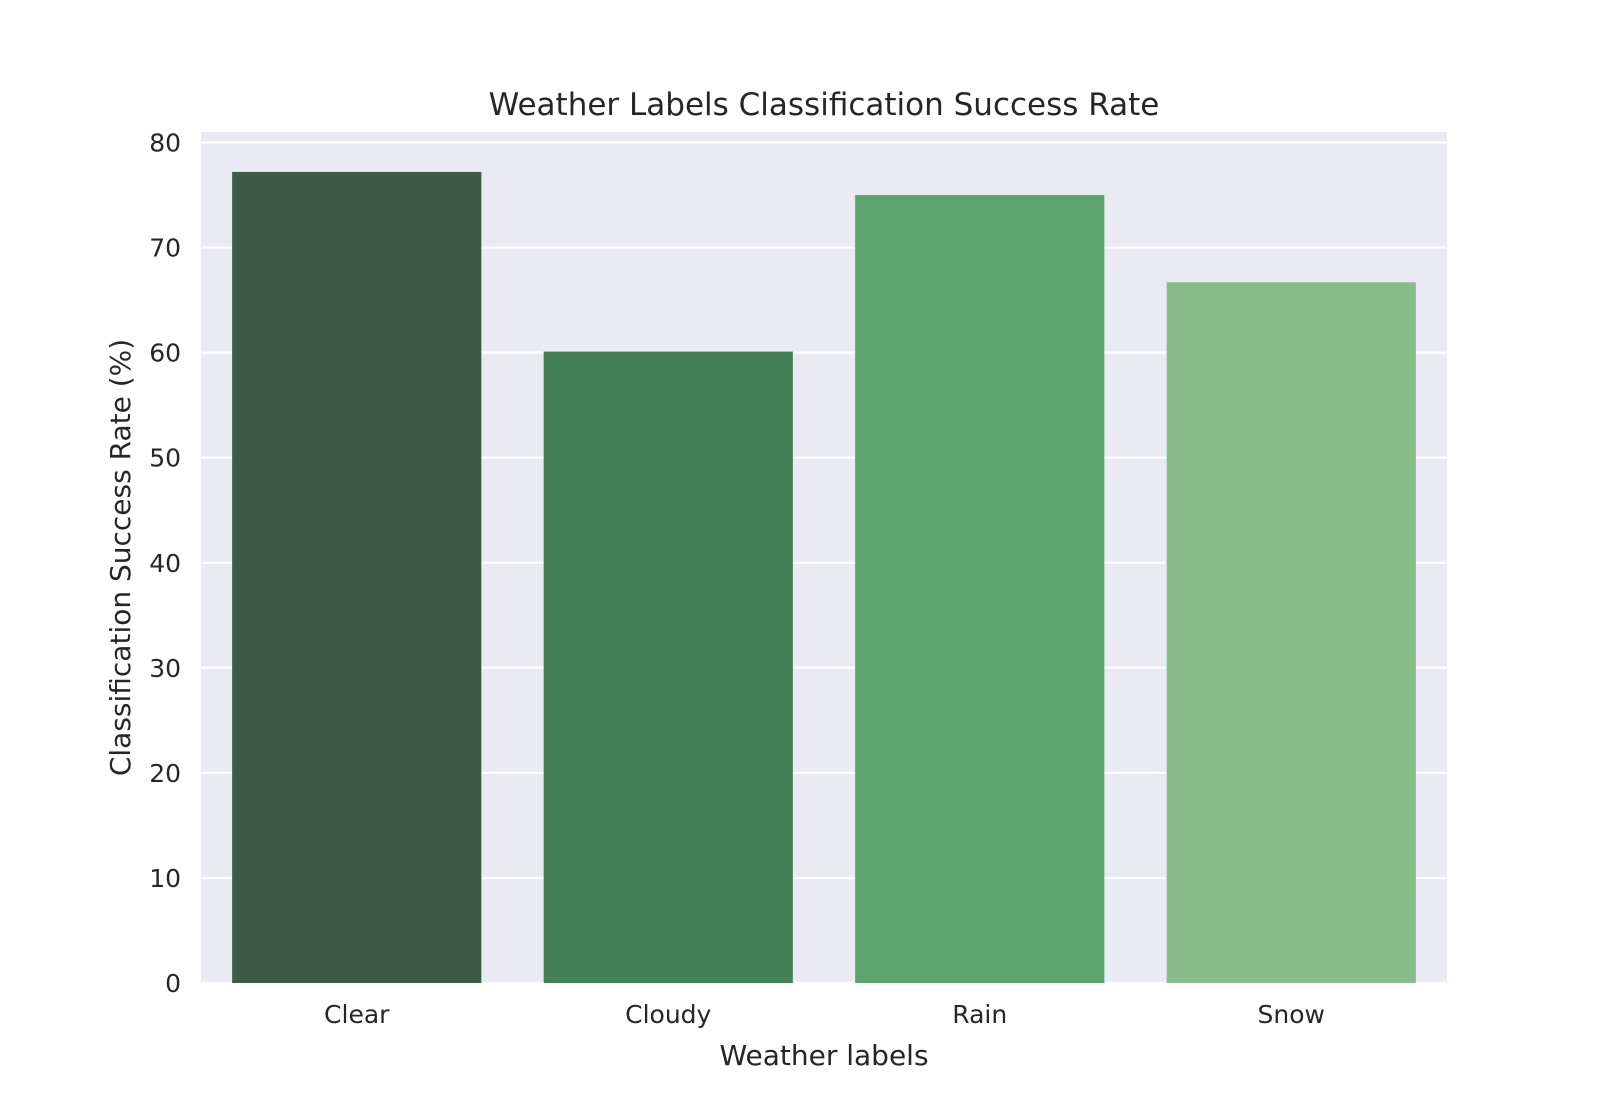 The image size is (1600, 1100). What do you see at coordinates (668, 667) in the screenshot?
I see `bar-cloudy` at bounding box center [668, 667].